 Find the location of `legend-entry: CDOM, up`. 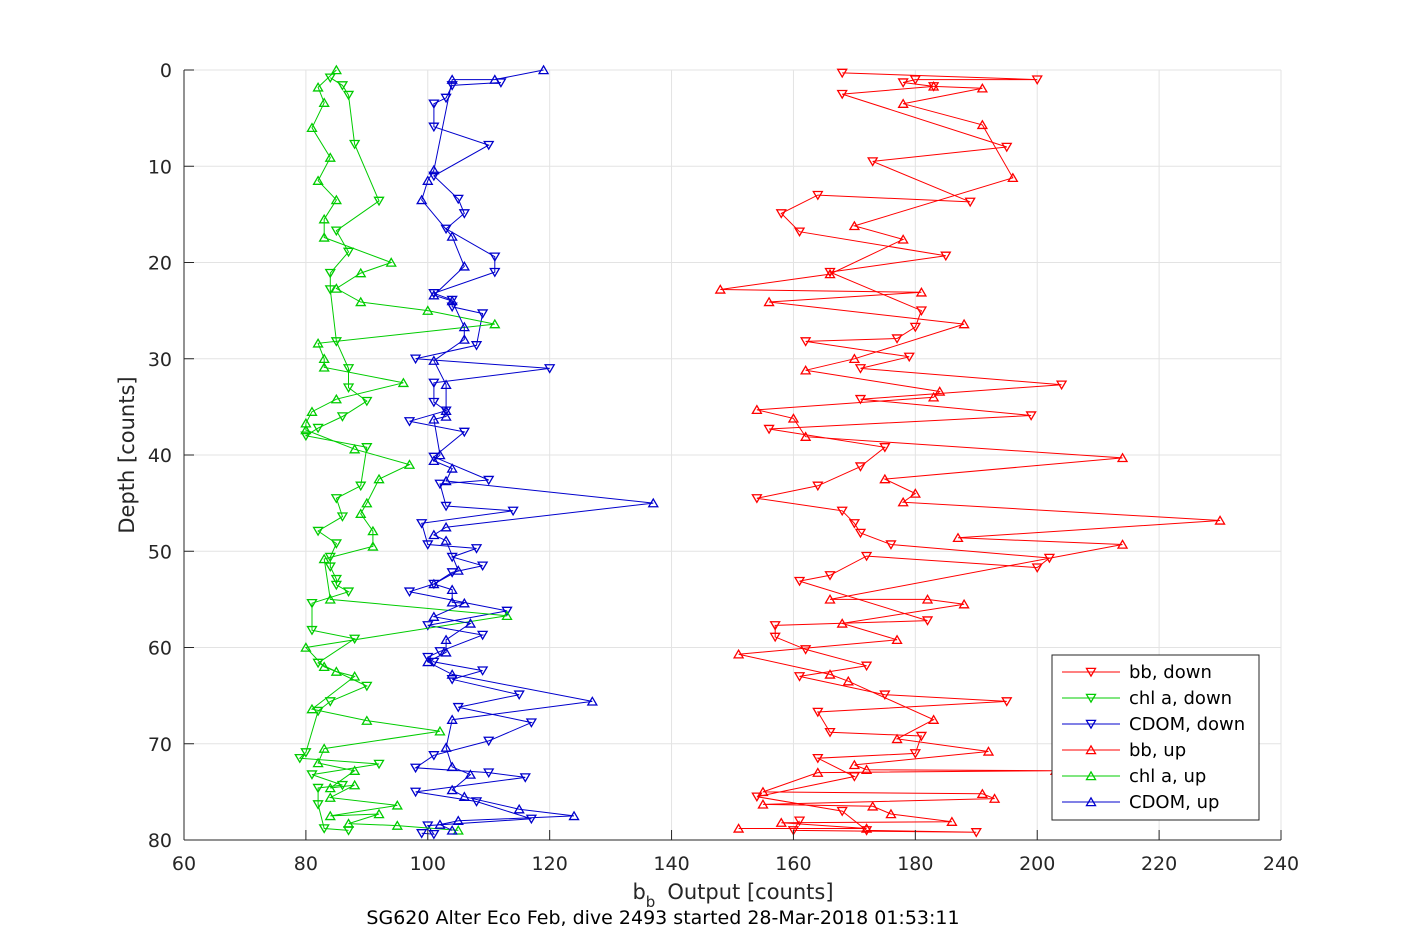

legend-entry: CDOM, up is located at coordinates (1140, 802).